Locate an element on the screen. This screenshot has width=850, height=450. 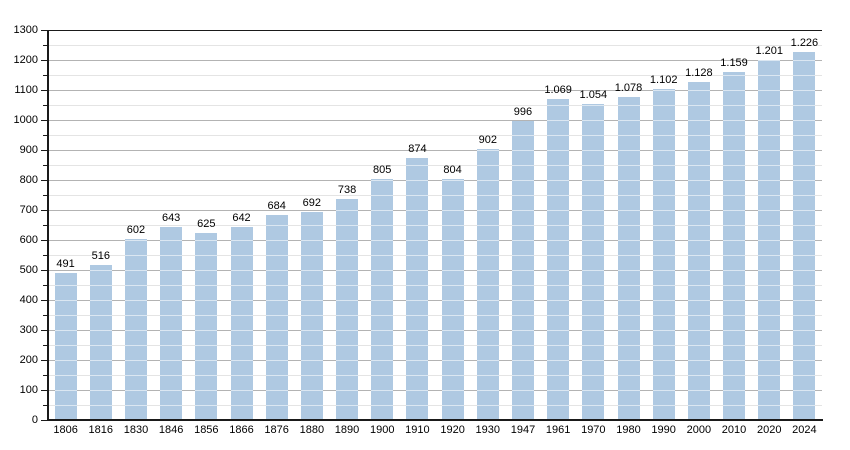
bar-value-label: 874 is located at coordinates (417, 148).